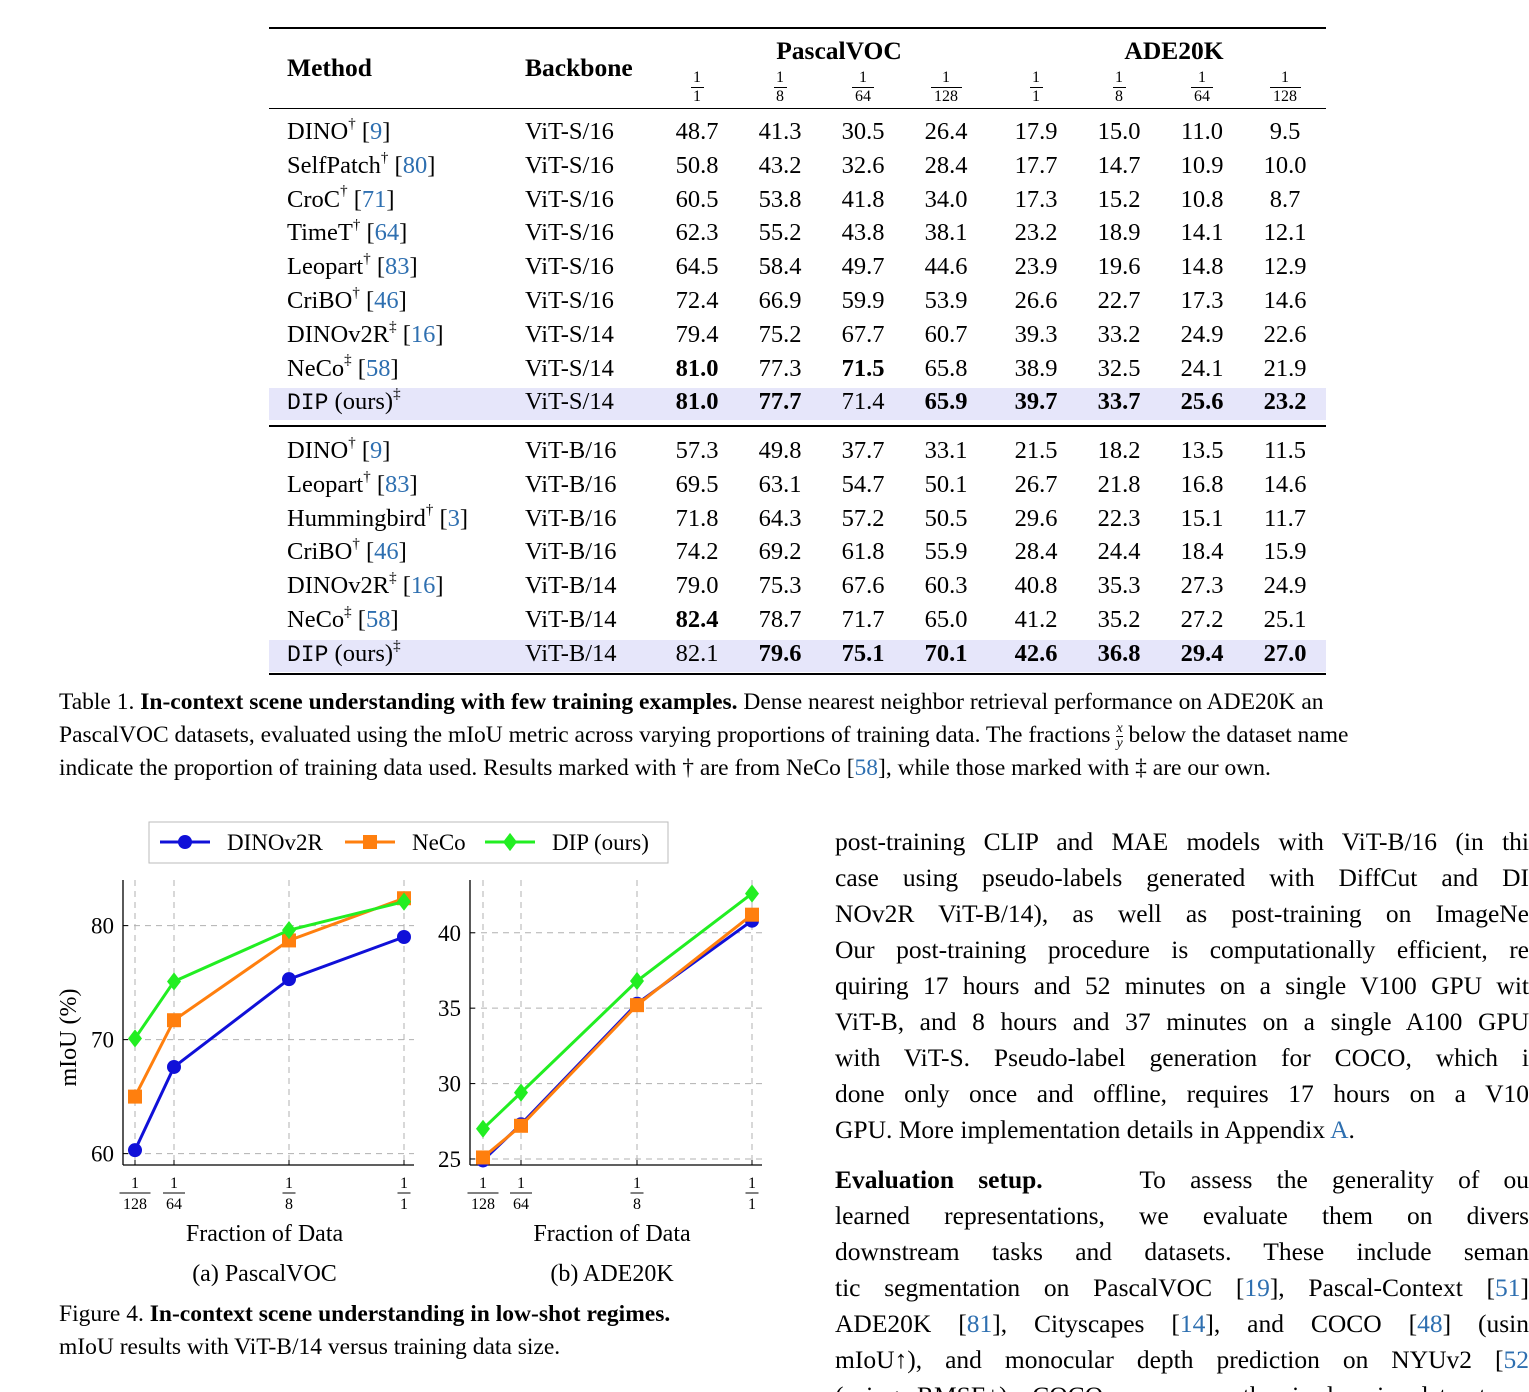  I want to click on value-cell: 40.8, so click(1036, 586).